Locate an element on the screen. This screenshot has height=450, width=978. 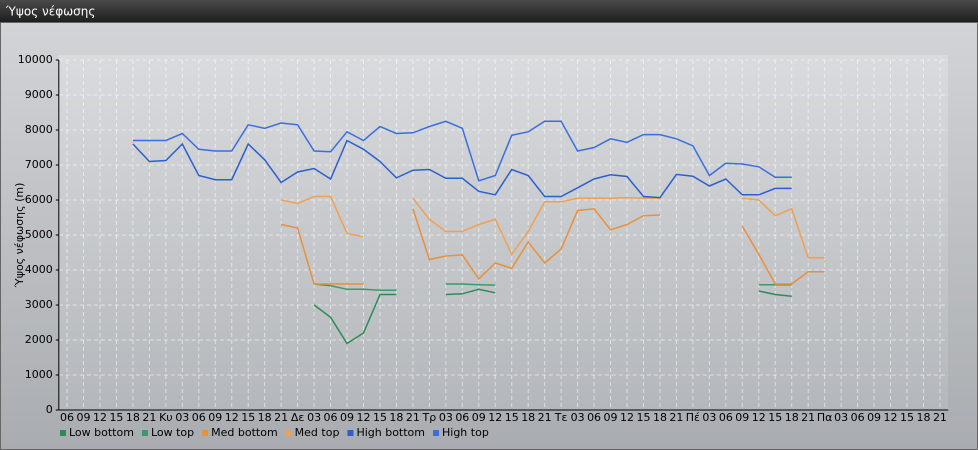
window-title: Ύψος νέφωσης is located at coordinates (50, 12).